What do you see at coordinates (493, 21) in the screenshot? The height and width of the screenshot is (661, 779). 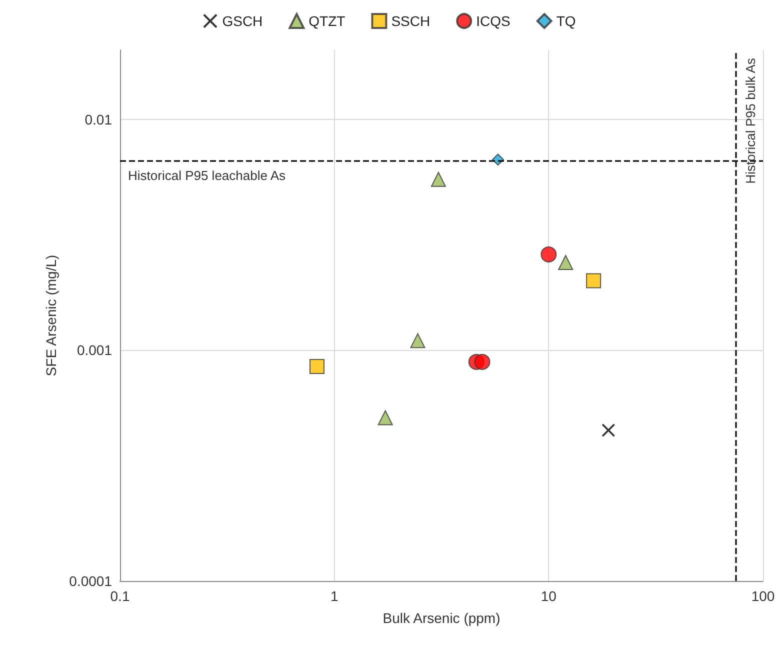 I see `legend-label: ICQS` at bounding box center [493, 21].